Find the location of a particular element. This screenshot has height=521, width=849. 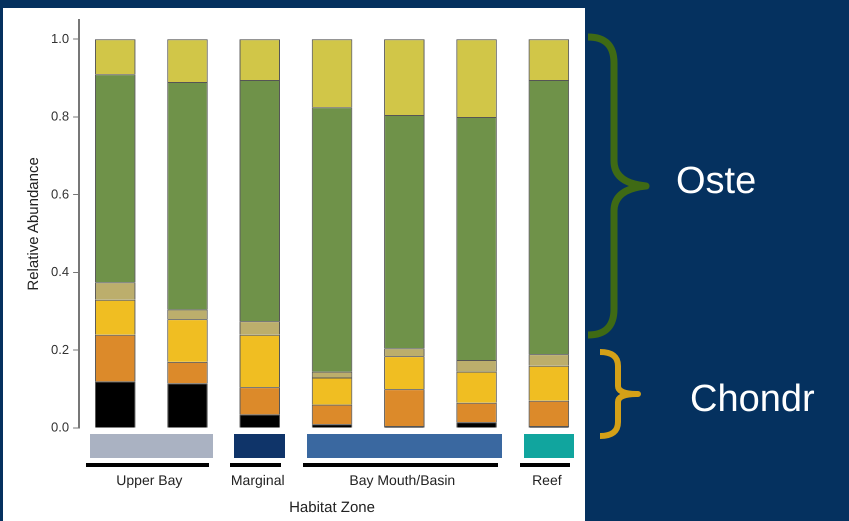

y-tick-label: 0.8 is located at coordinates (60, 116).